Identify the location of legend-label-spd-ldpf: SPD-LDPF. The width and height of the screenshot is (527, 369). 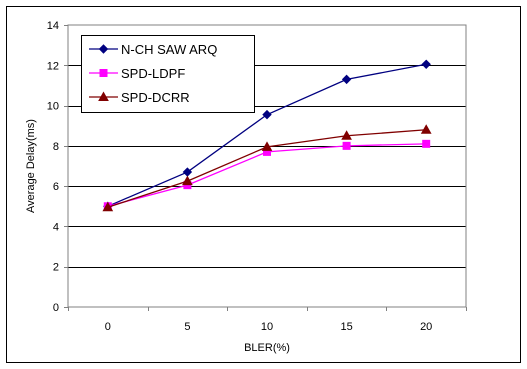
(153, 73).